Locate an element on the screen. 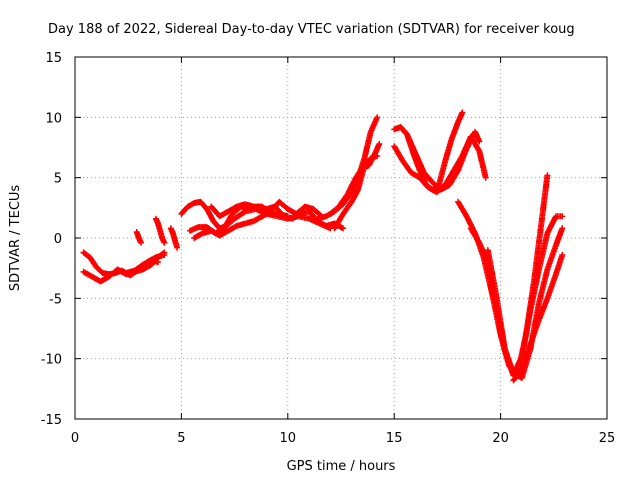 The width and height of the screenshot is (640, 480). x-tick-label: 20 is located at coordinates (500, 438).